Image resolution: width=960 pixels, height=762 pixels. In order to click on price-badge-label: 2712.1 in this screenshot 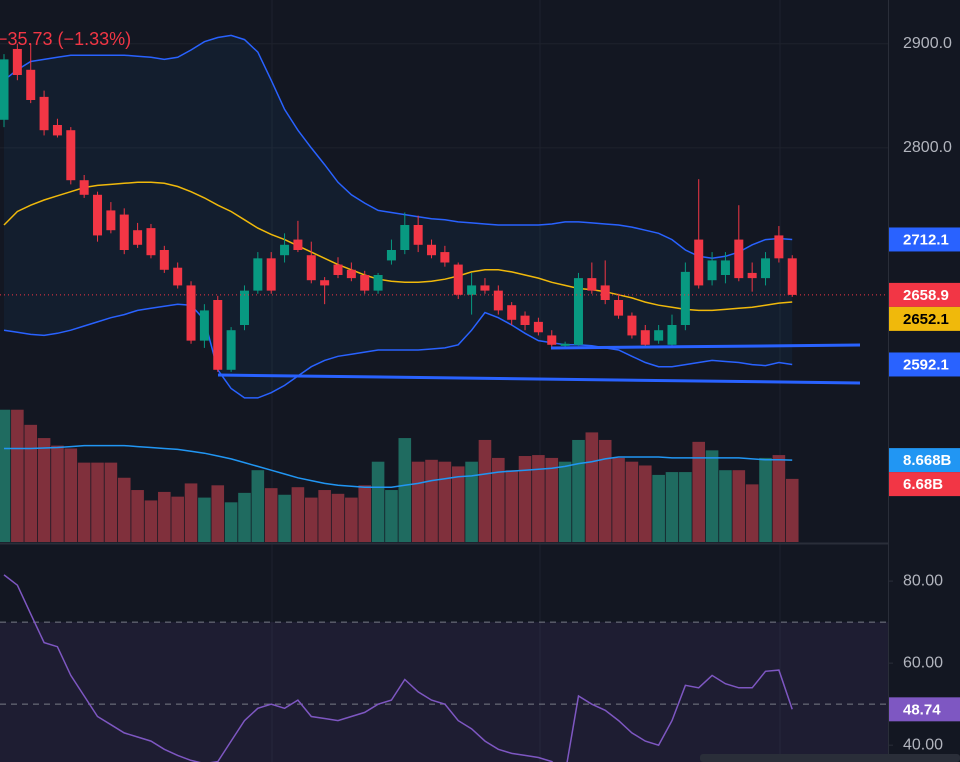, I will do `click(926, 239)`.